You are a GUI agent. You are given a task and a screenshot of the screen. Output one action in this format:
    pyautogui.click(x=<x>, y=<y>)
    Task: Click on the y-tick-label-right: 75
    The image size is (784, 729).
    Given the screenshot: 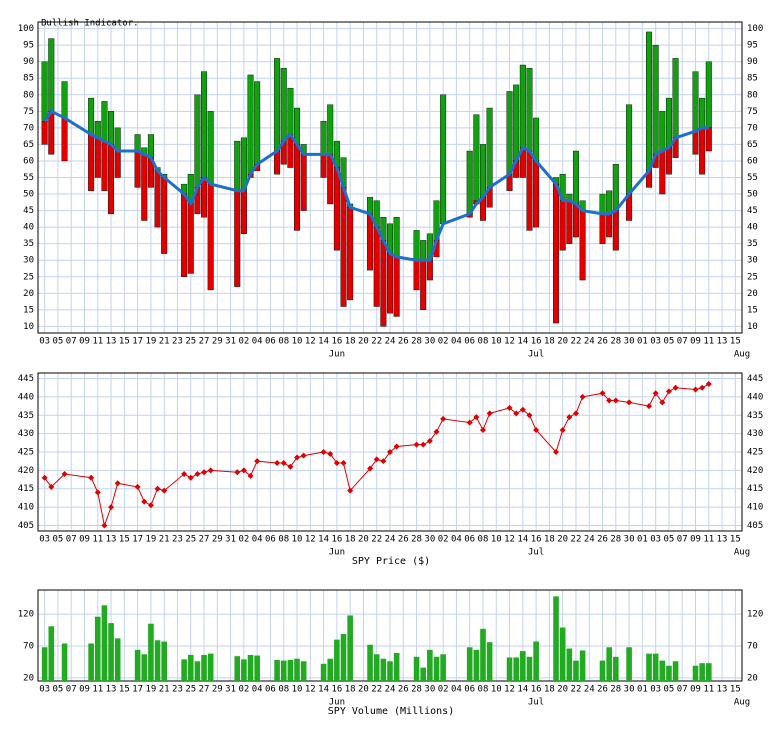 What is the action you would take?
    pyautogui.click(x=752, y=112)
    